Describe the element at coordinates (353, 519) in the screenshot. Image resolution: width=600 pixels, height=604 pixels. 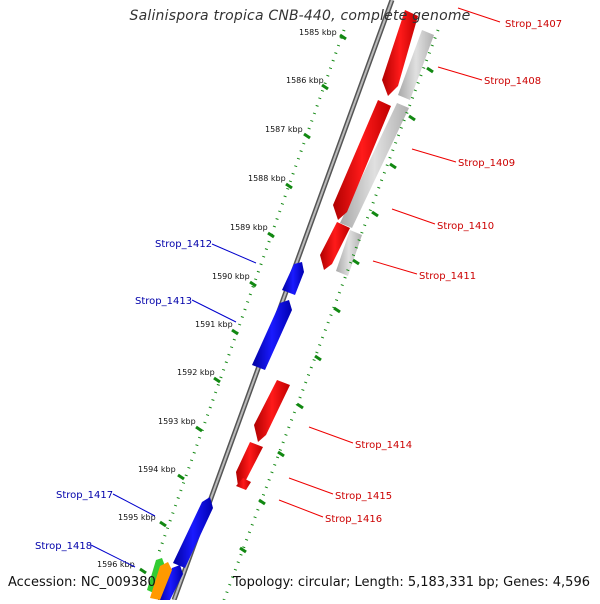
I see `gene-label-strop_1416: Strop_1416` at that location.